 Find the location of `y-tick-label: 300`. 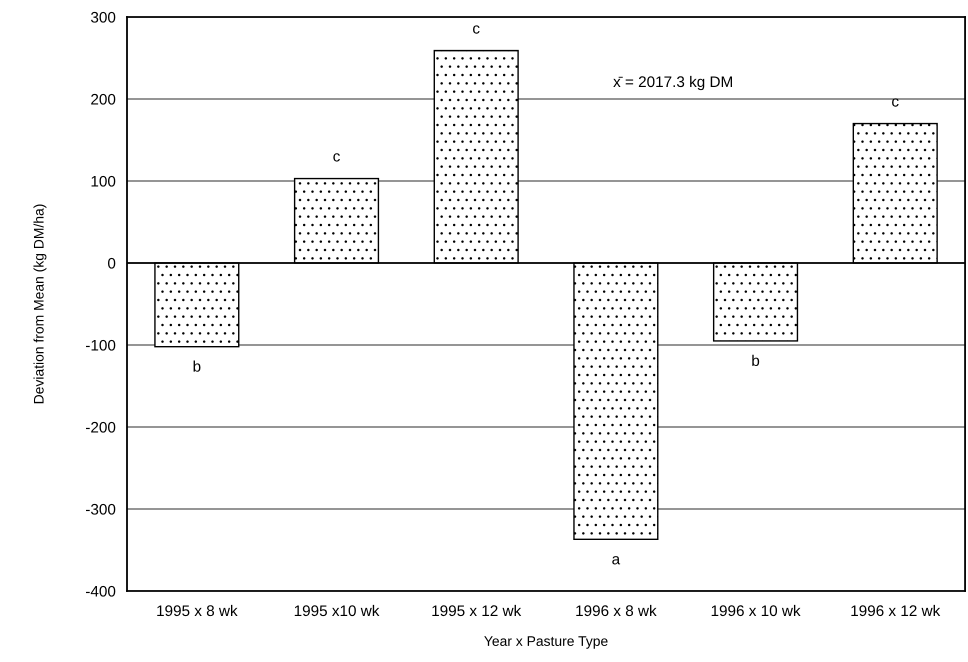

y-tick-label: 300 is located at coordinates (103, 17).